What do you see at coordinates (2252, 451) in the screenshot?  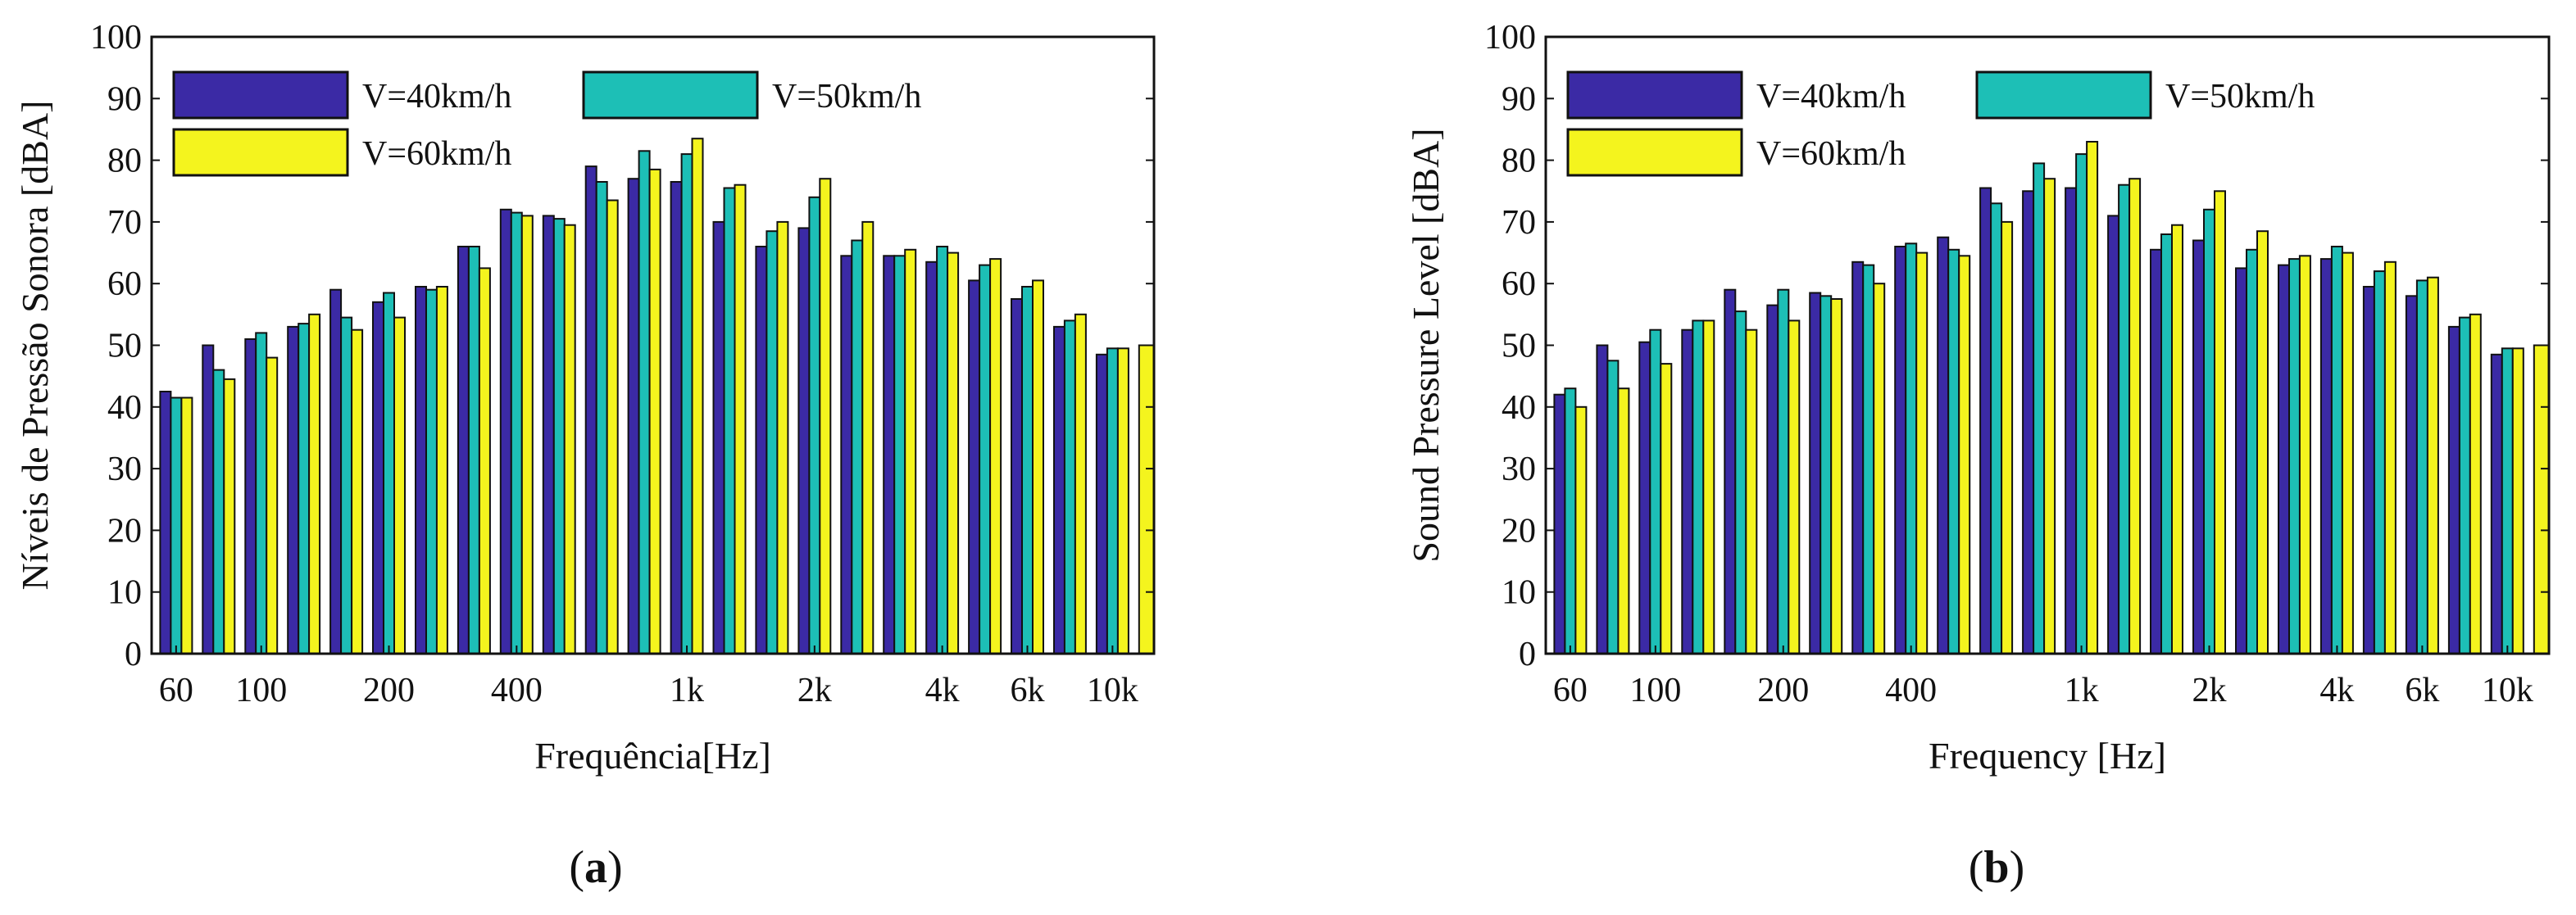 I see `bar-v-50km-h-2.5k` at bounding box center [2252, 451].